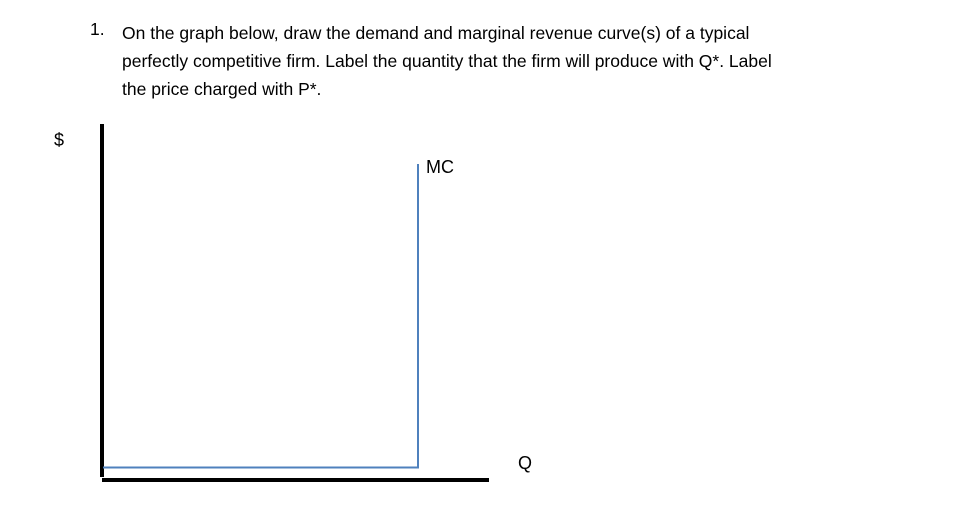 Image resolution: width=962 pixels, height=522 pixels. I want to click on x-axis-label: Q, so click(525, 463).